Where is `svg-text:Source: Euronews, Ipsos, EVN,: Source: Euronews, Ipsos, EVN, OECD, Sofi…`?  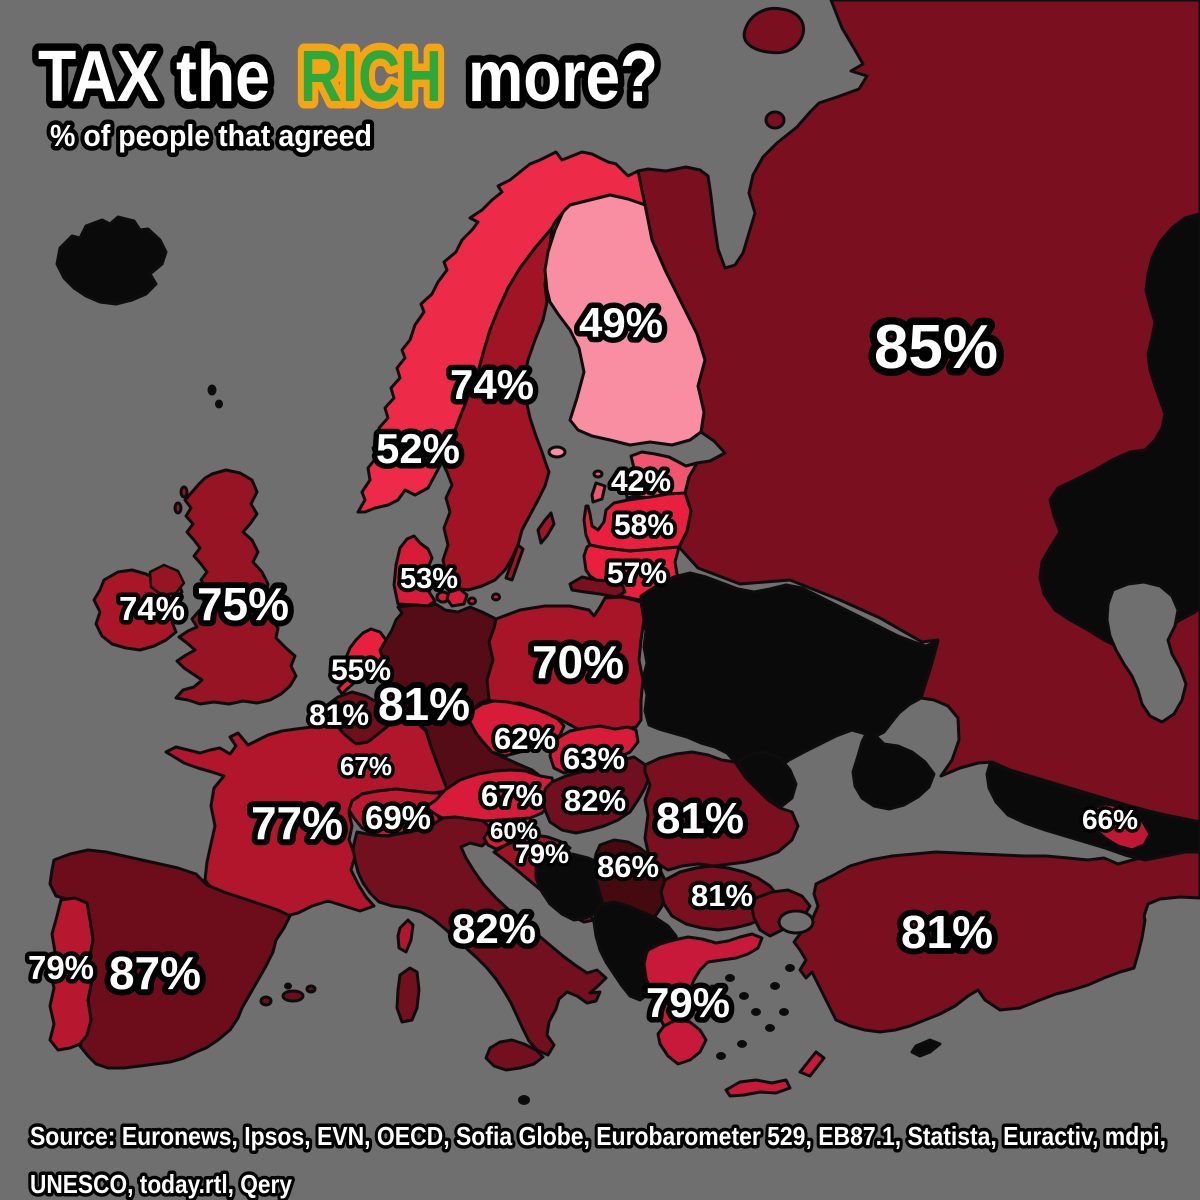 svg-text:Source: Euronews, Ipsos, EVN,: Source: Euronews, Ipsos, EVN, OECD, Sofi… is located at coordinates (598, 1136).